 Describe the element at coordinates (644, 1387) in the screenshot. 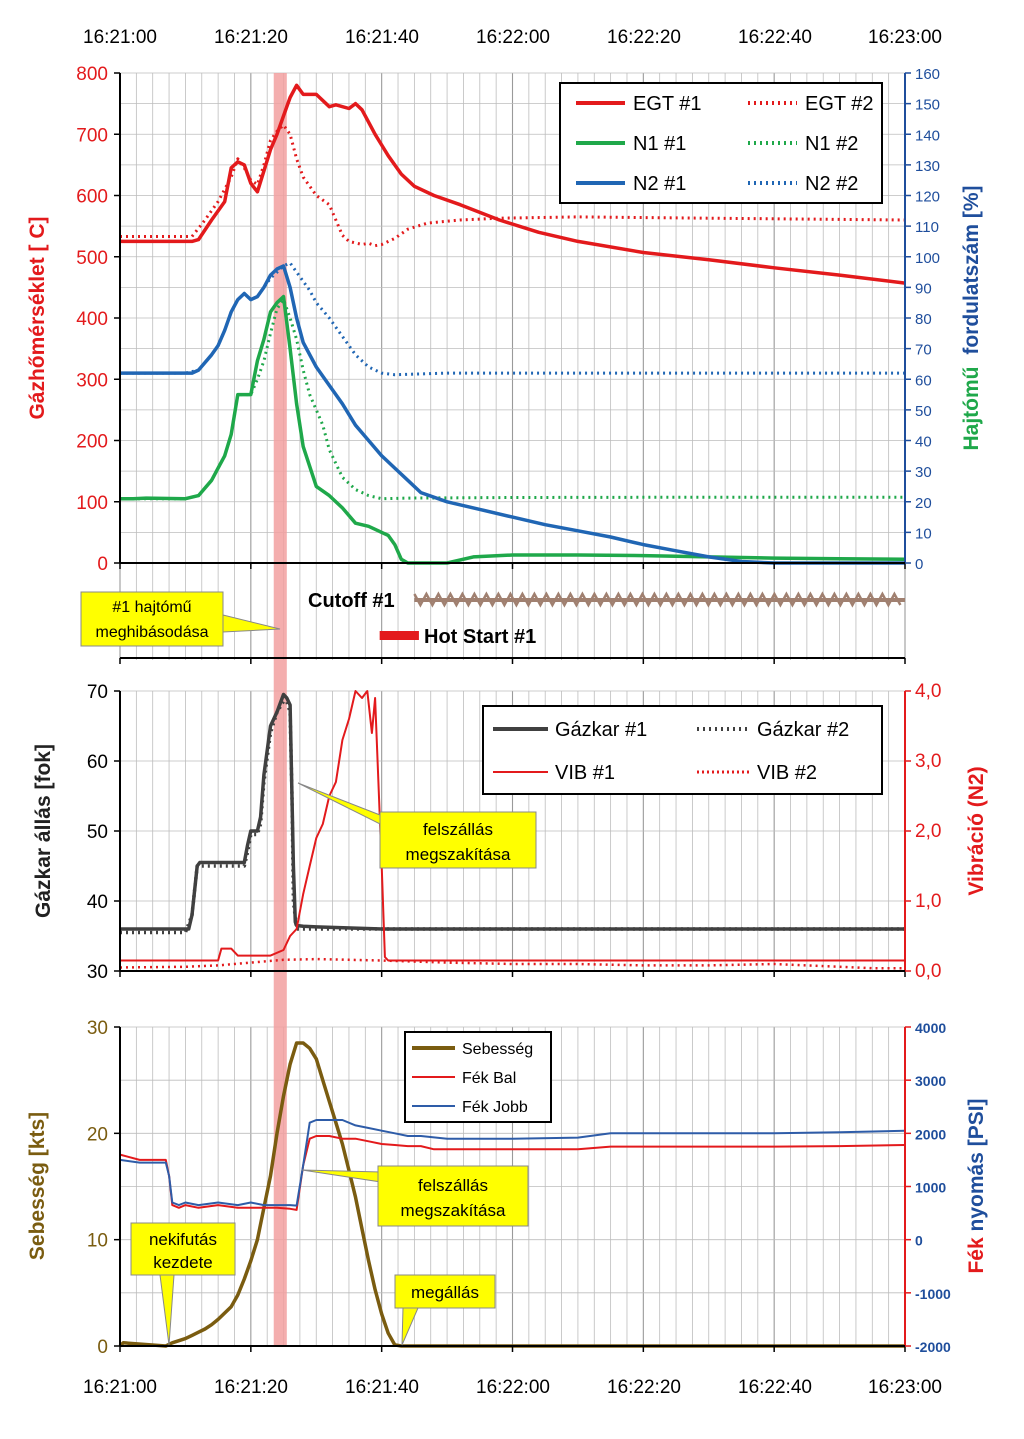

I see `bottom-tick-label: 16:22:20` at that location.